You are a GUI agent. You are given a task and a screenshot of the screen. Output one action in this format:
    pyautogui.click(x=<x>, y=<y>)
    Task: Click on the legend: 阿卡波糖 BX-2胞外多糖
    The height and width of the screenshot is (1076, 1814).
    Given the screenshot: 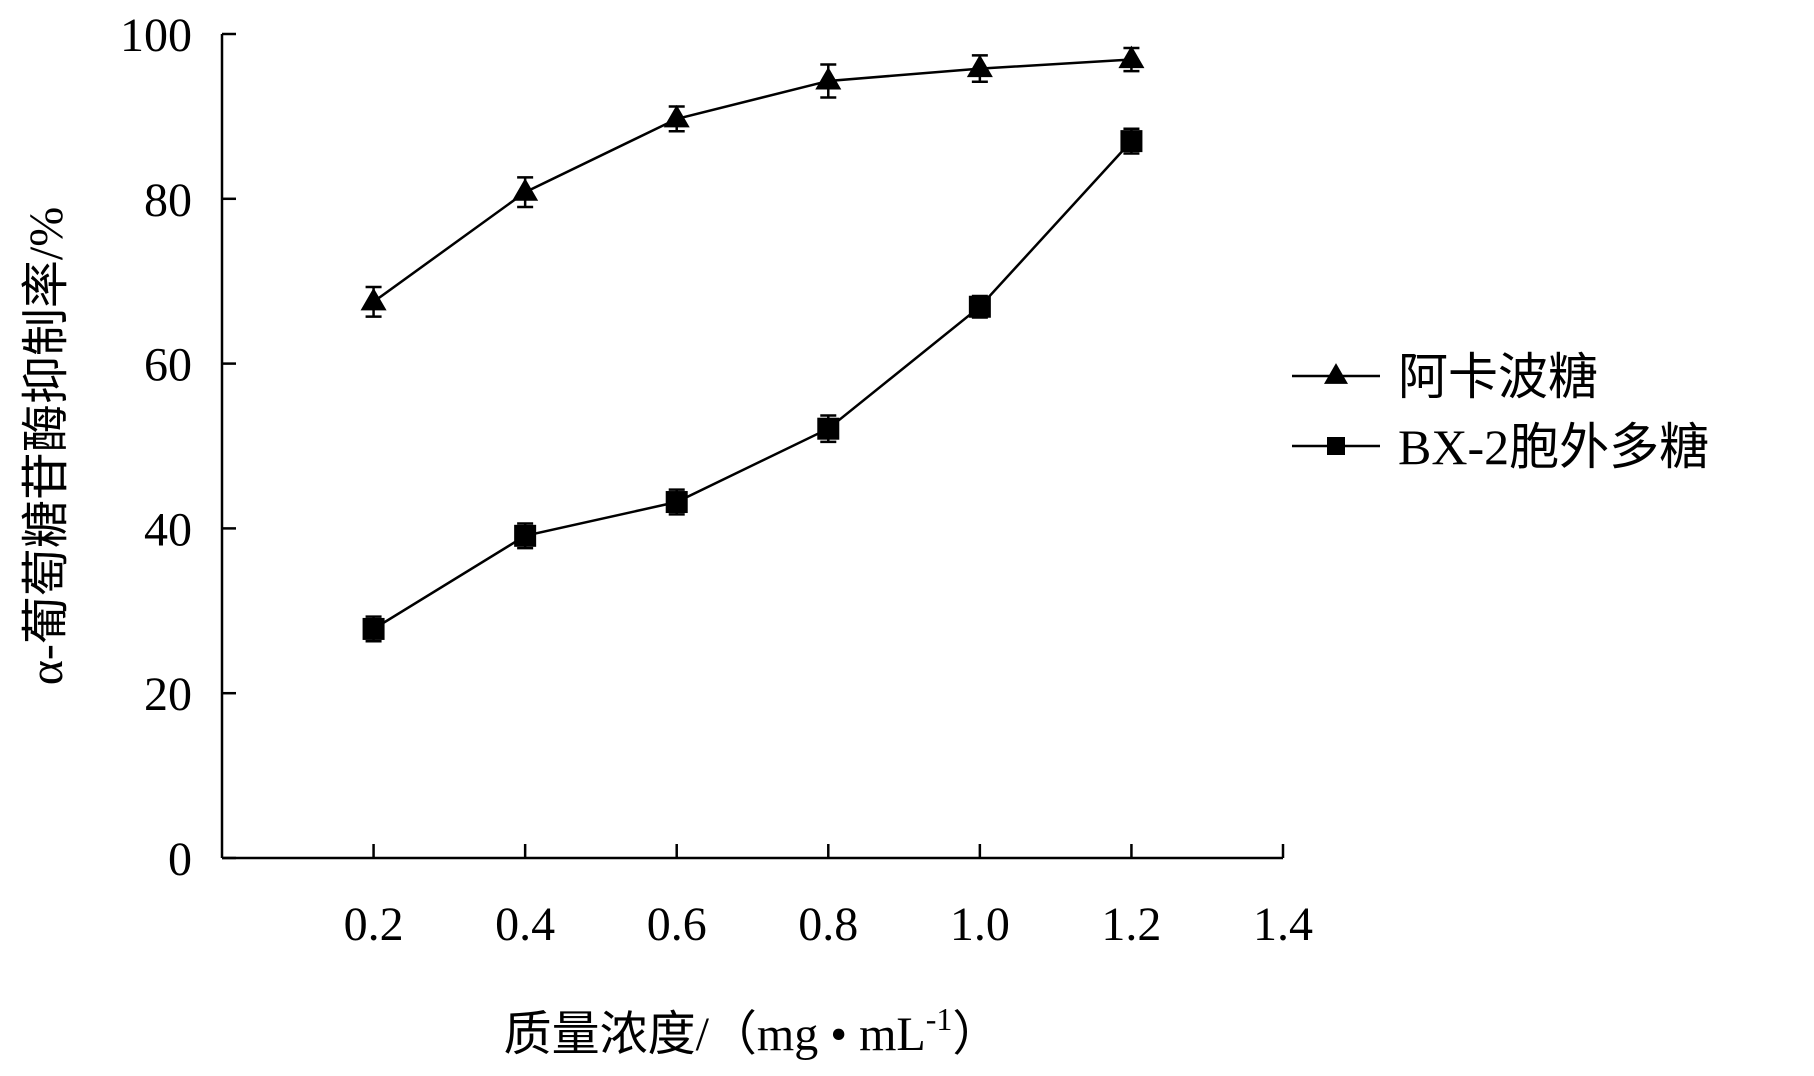 What is the action you would take?
    pyautogui.click(x=1500, y=412)
    